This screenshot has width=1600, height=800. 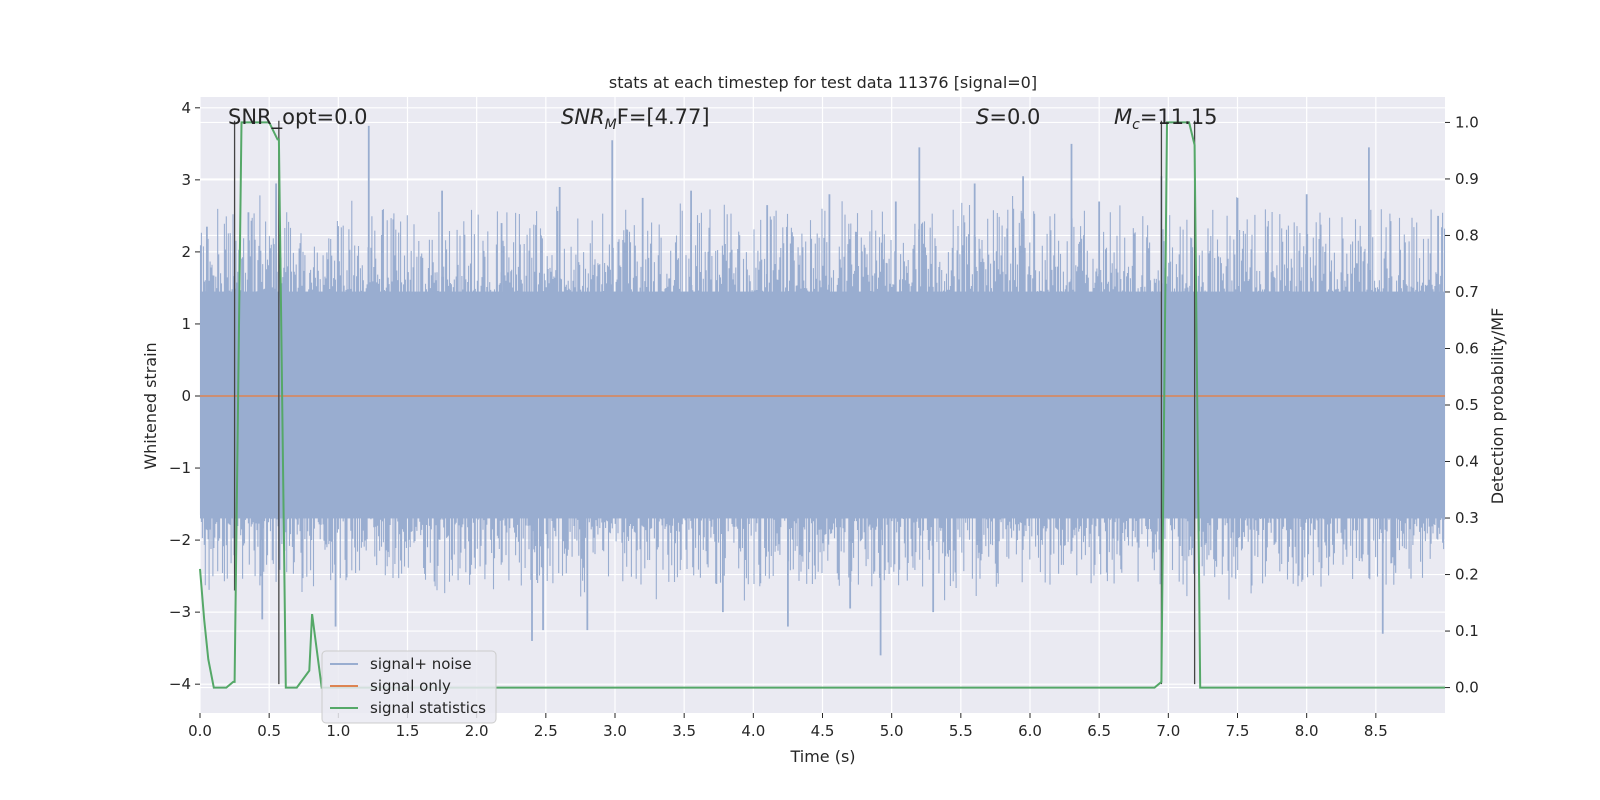 What do you see at coordinates (1168, 731) in the screenshot?
I see `x-tick-label: 7.0` at bounding box center [1168, 731].